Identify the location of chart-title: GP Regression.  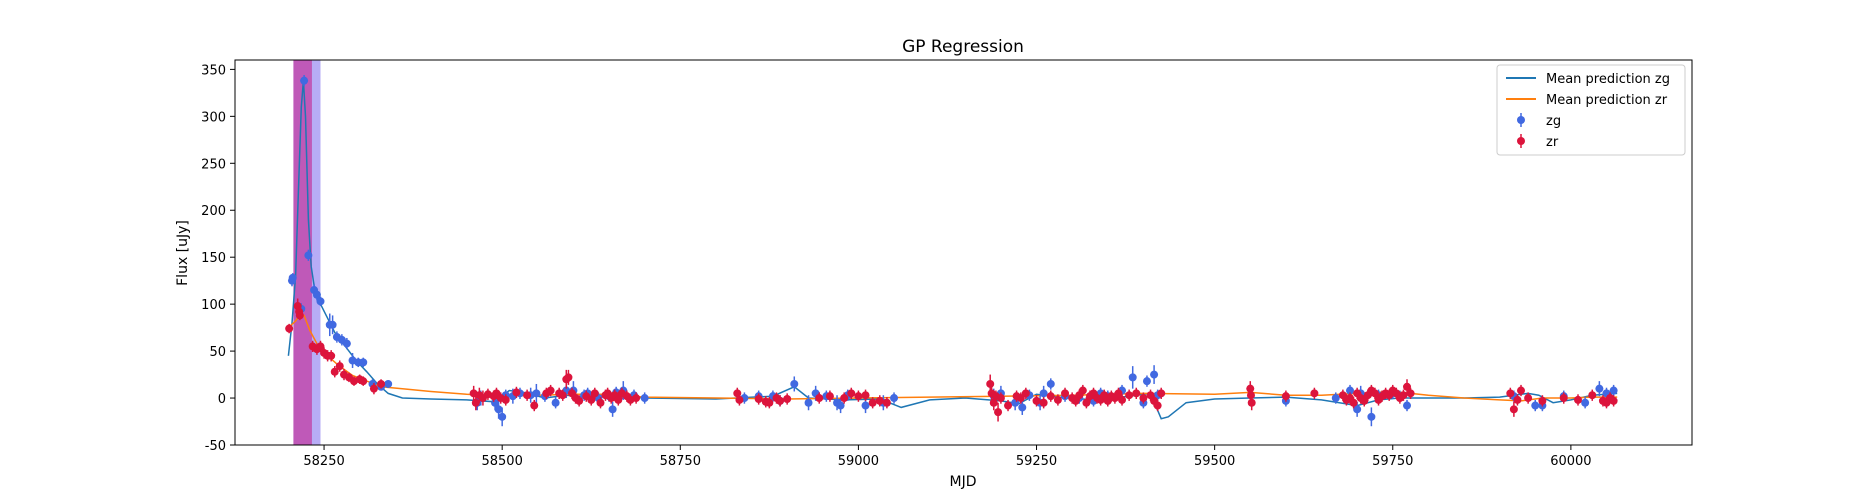
(963, 47).